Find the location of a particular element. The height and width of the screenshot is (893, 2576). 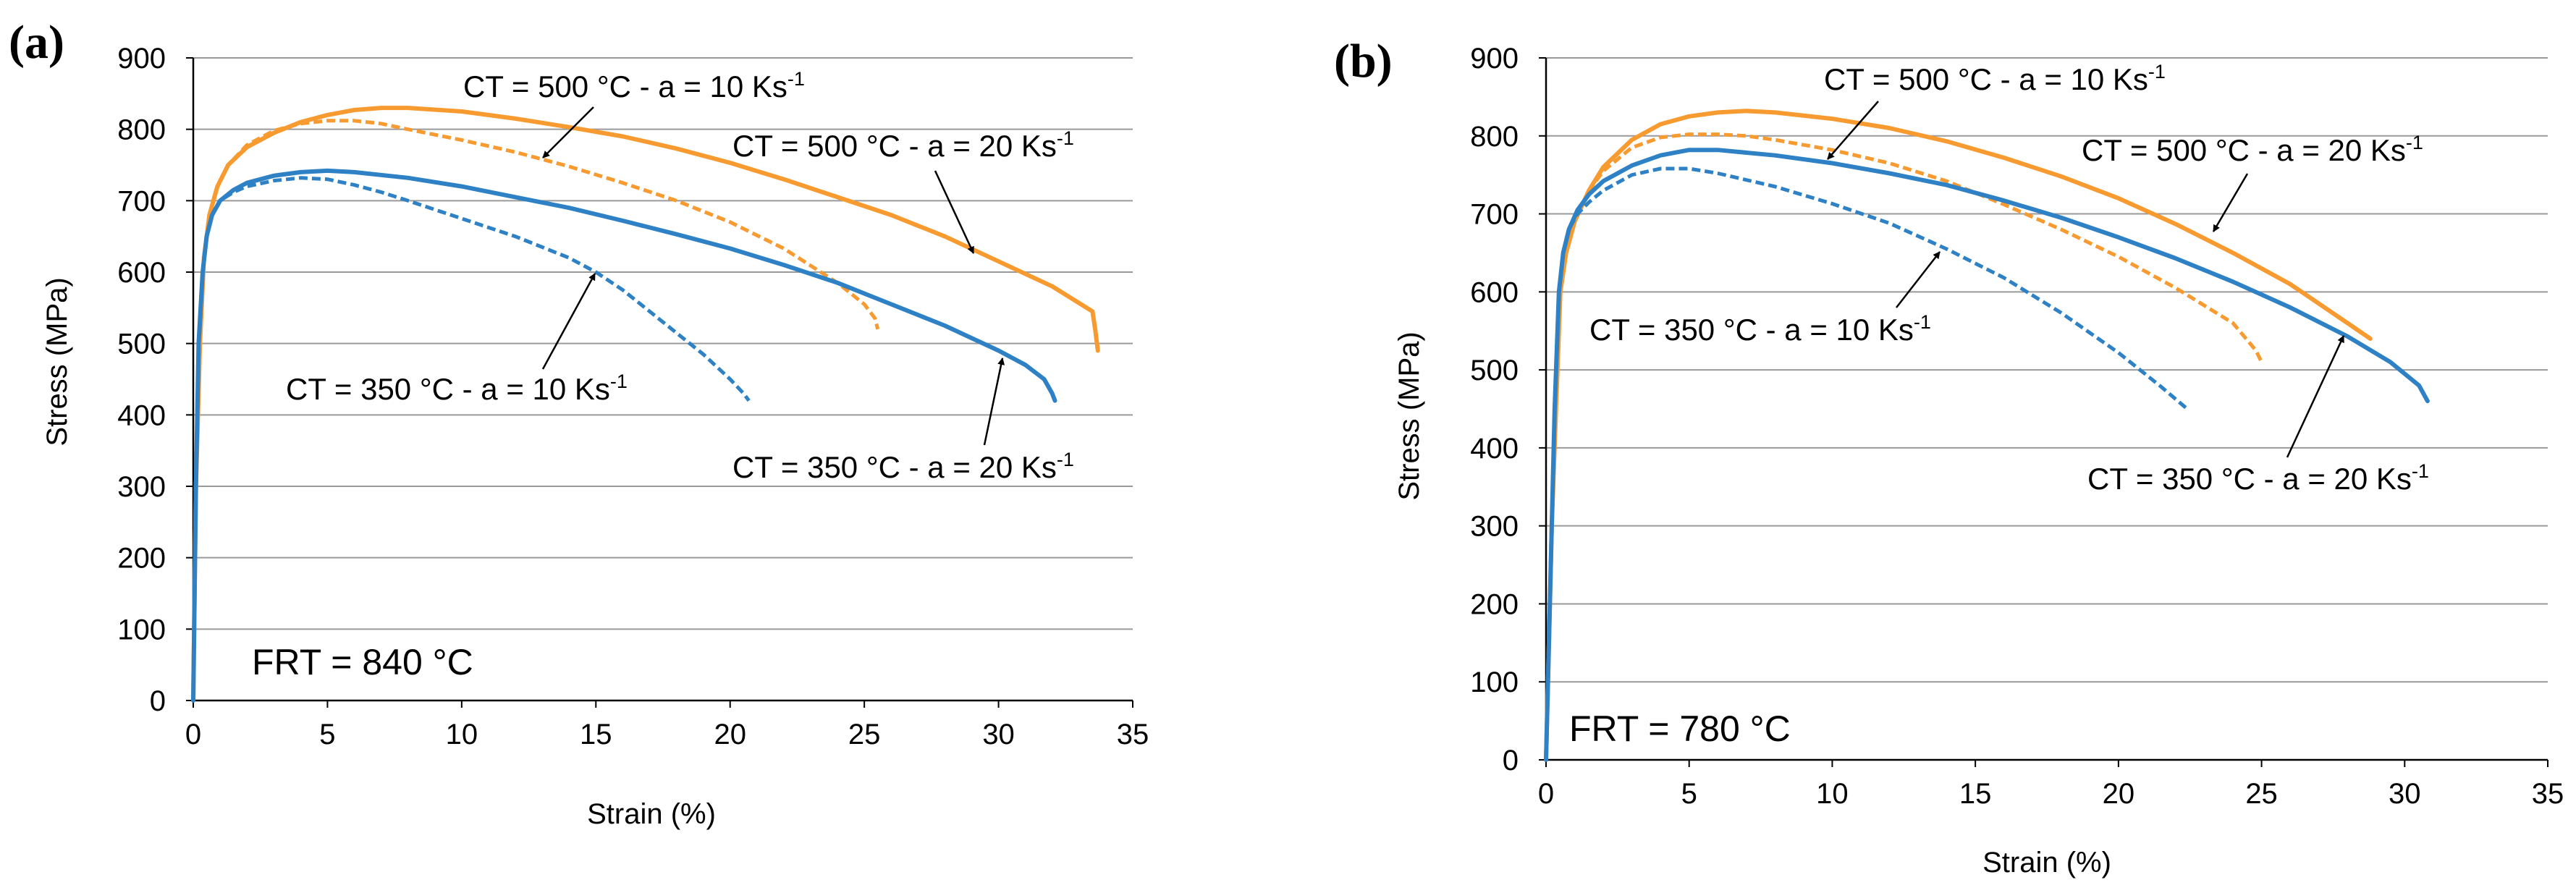

y-tick-label-a-500: 500 is located at coordinates (141, 344).